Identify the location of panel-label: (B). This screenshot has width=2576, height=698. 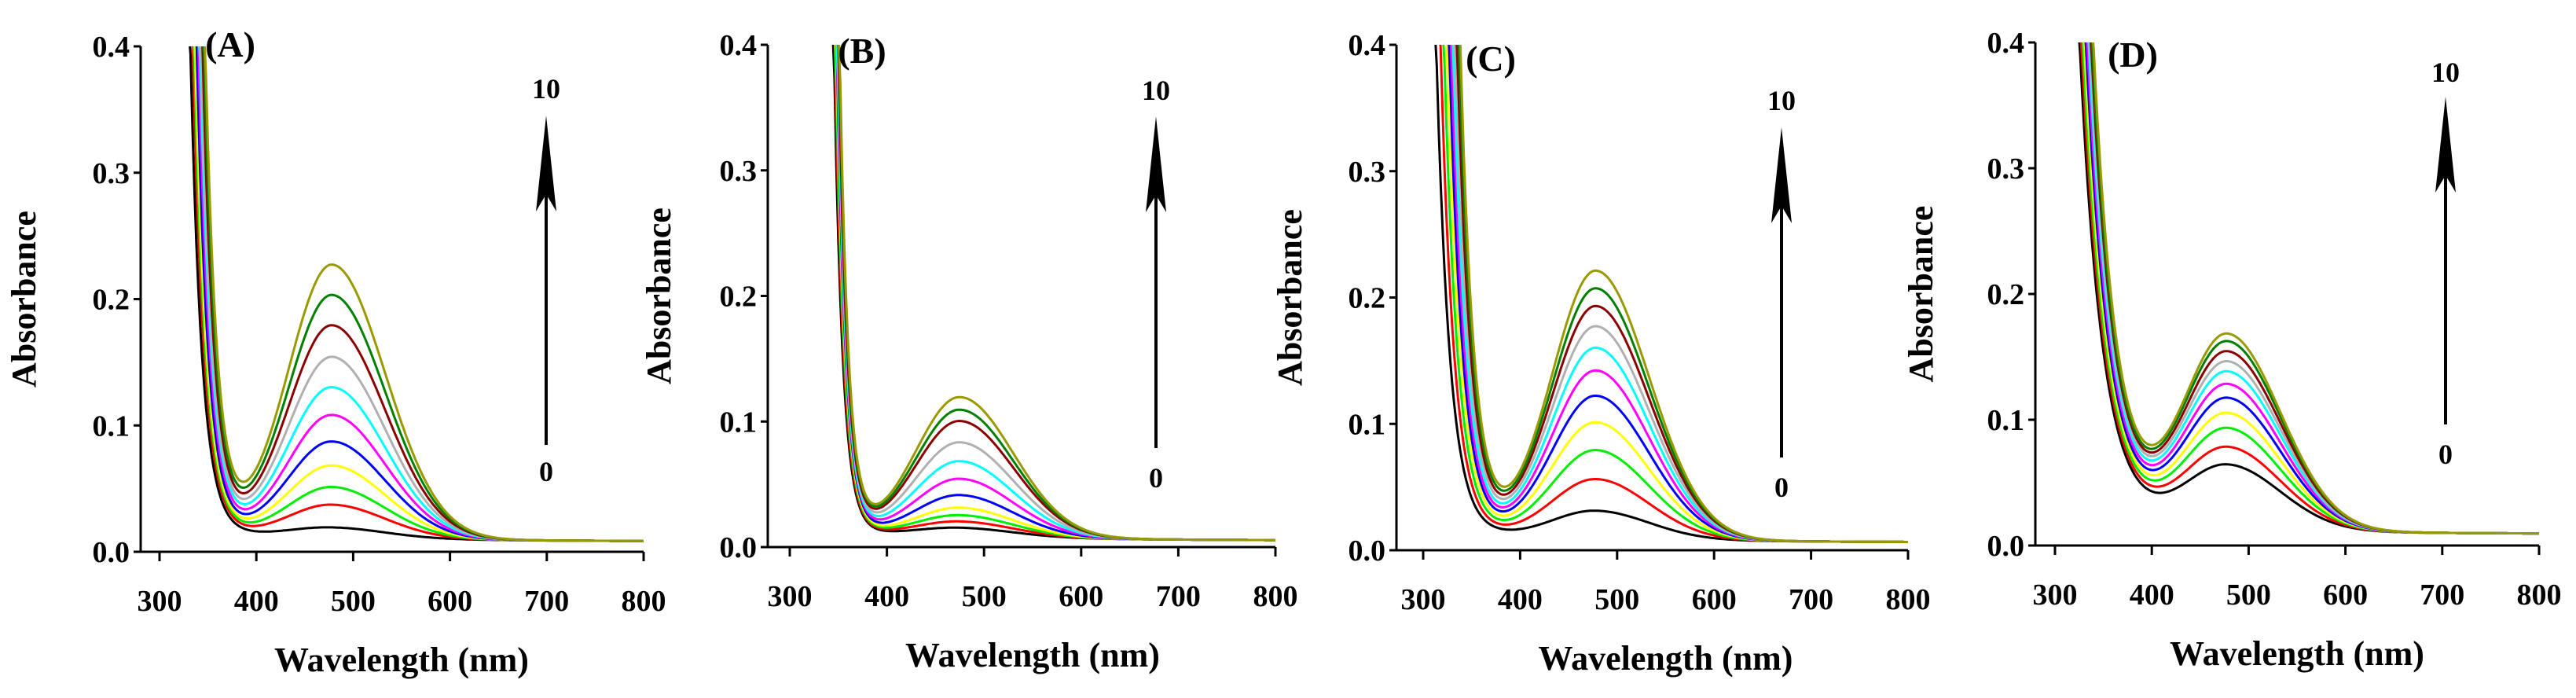
(862, 51).